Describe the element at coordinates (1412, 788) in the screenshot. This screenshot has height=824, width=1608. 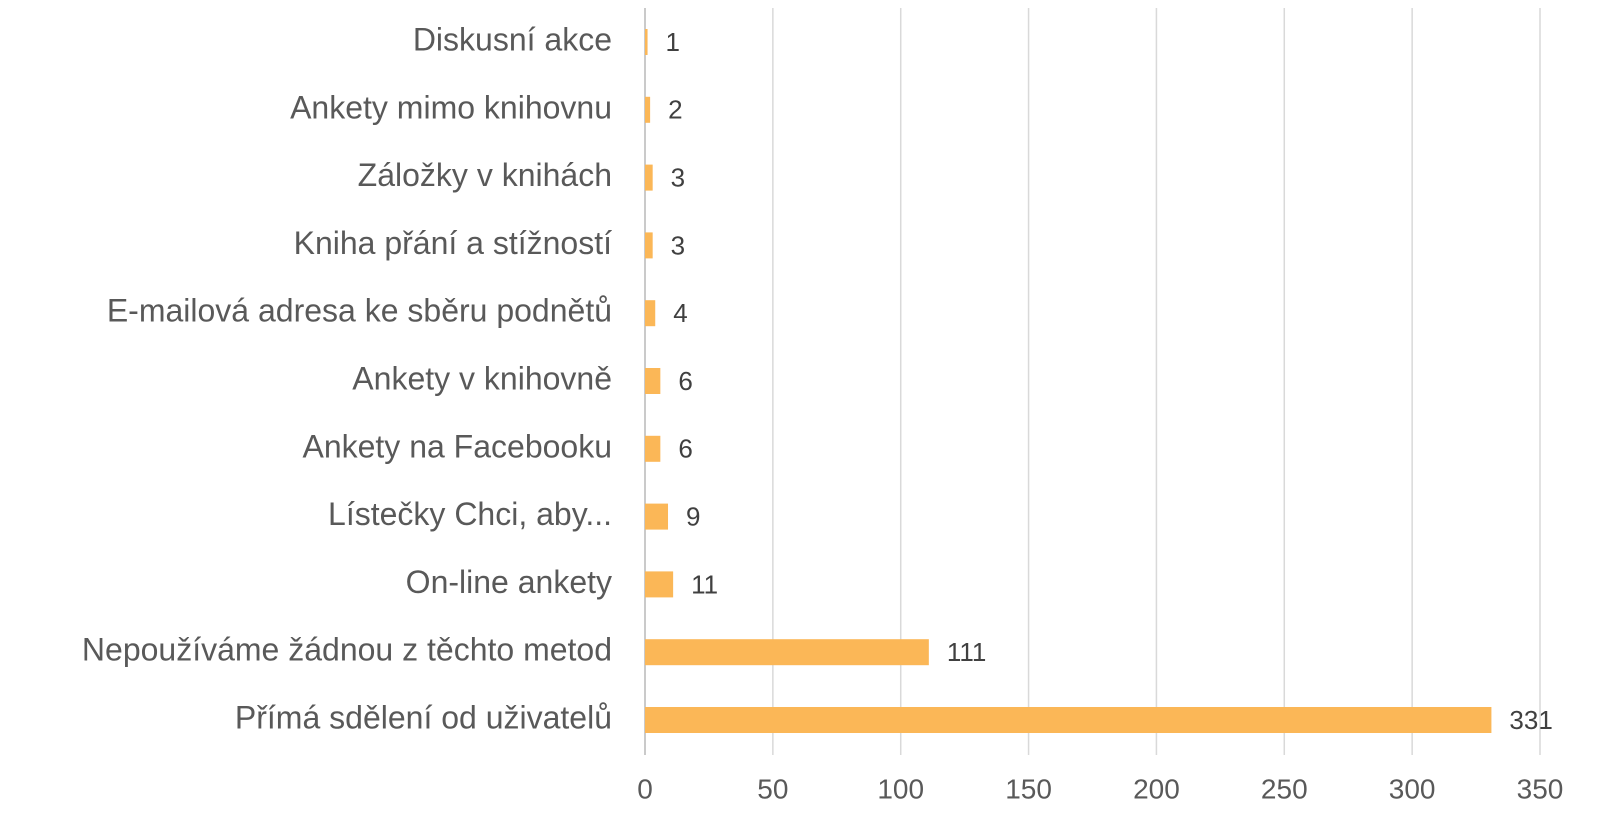
I see `x-tick-label: 300` at that location.